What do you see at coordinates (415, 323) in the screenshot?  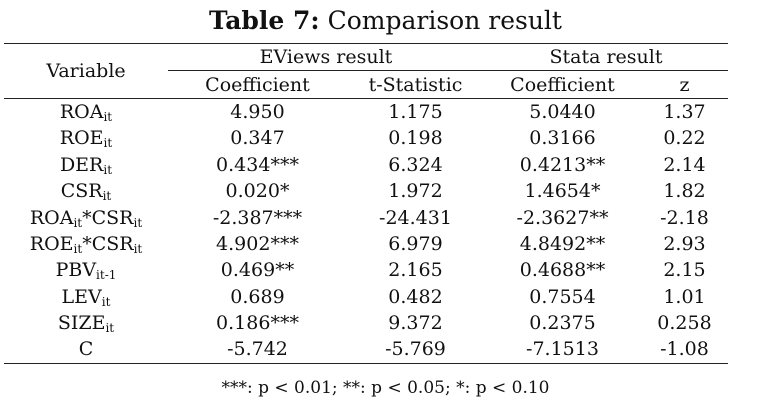 I see `eviews-tstat-cell: 9.372` at bounding box center [415, 323].